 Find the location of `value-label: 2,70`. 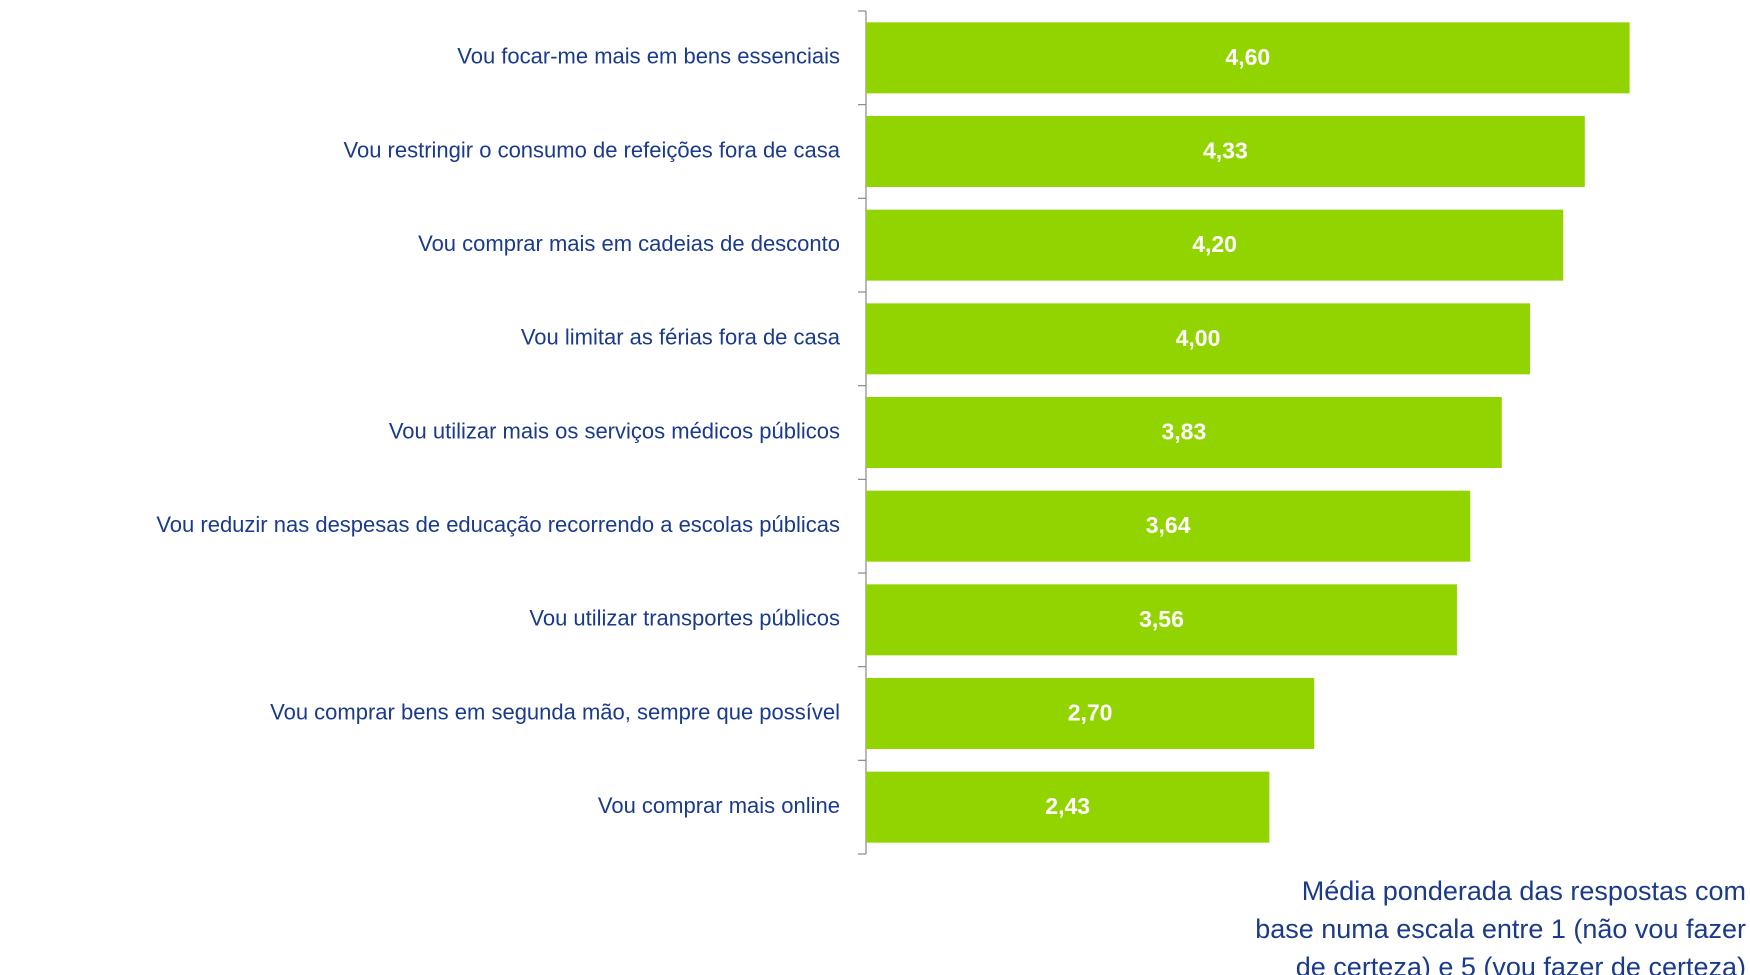

value-label: 2,70 is located at coordinates (1090, 713).